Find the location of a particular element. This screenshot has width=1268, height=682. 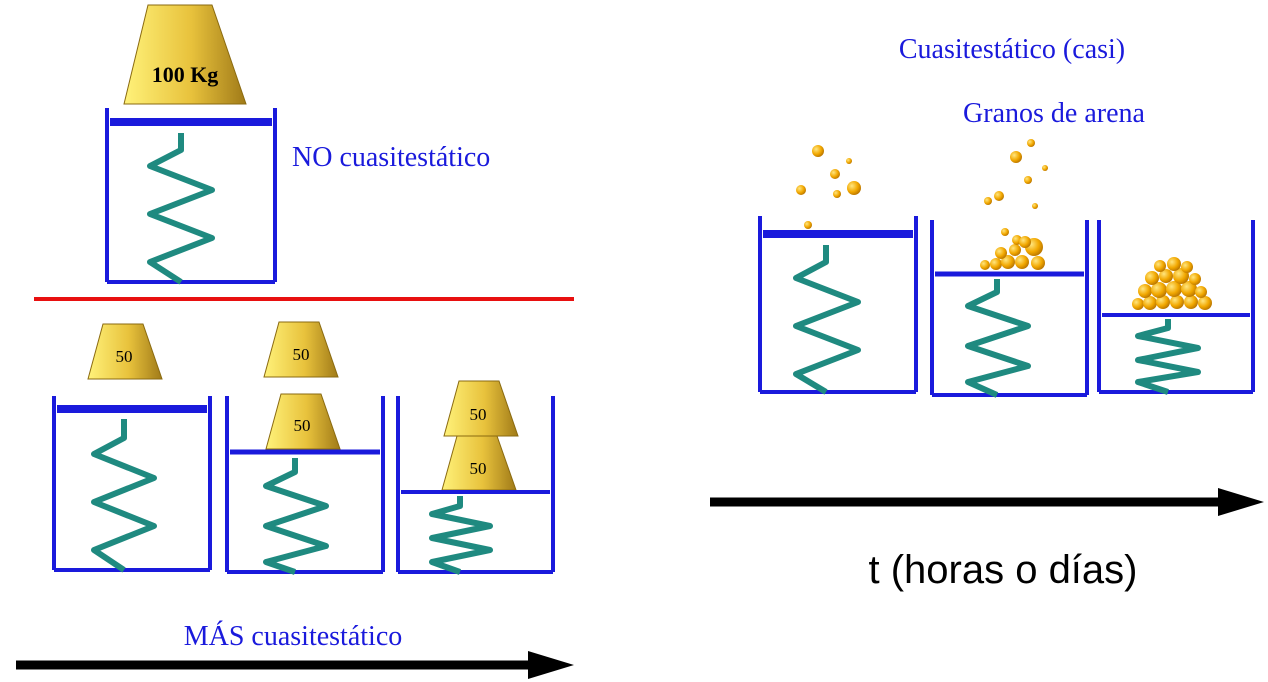

small-weight-1: 50 is located at coordinates (125, 351).